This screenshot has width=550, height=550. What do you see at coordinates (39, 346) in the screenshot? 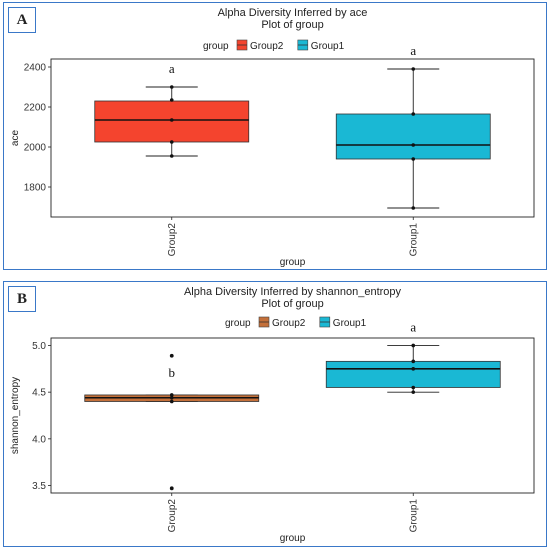
I see `y-tick-label: 5.0` at bounding box center [39, 346].